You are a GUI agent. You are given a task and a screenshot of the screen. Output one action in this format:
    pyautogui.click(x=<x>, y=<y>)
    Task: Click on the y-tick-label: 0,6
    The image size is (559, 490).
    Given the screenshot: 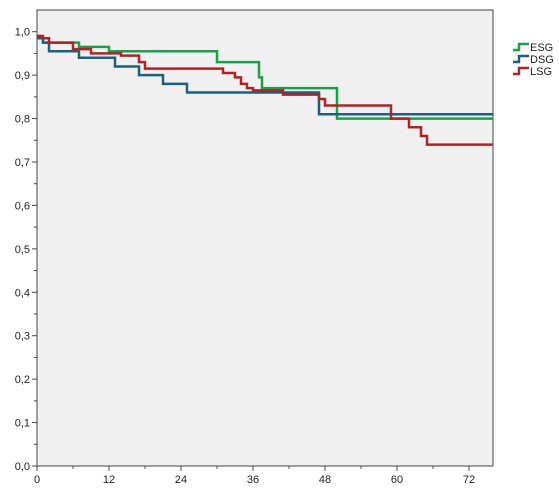 What is the action you would take?
    pyautogui.click(x=22, y=206)
    